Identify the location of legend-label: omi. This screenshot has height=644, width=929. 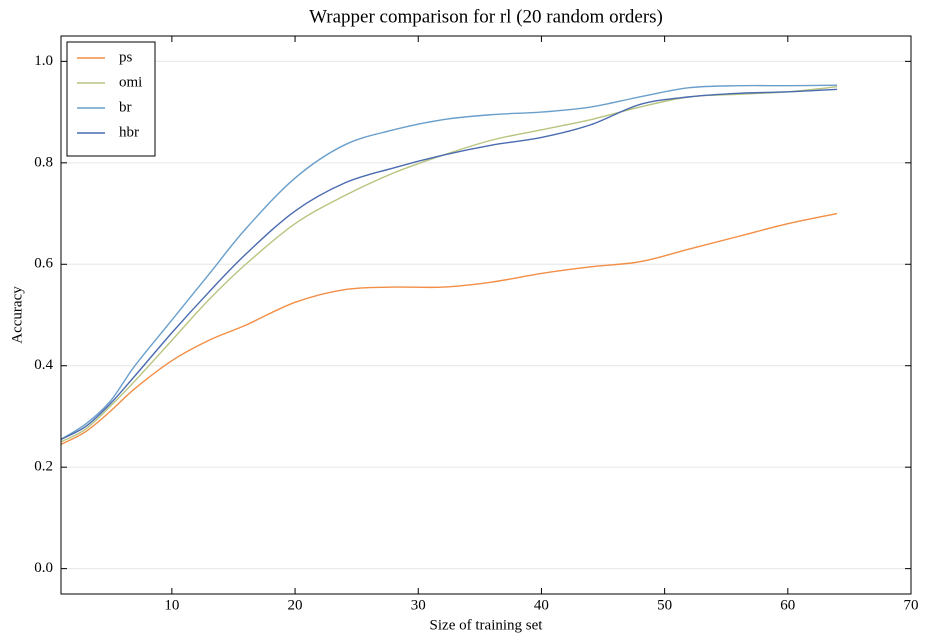
(130, 82).